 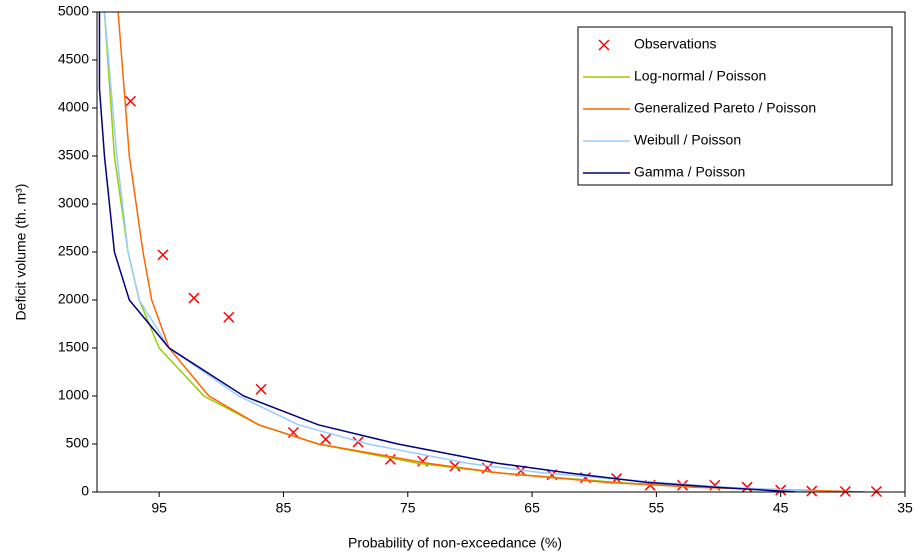 What do you see at coordinates (657, 508) in the screenshot?
I see `x-tick-label: 55` at bounding box center [657, 508].